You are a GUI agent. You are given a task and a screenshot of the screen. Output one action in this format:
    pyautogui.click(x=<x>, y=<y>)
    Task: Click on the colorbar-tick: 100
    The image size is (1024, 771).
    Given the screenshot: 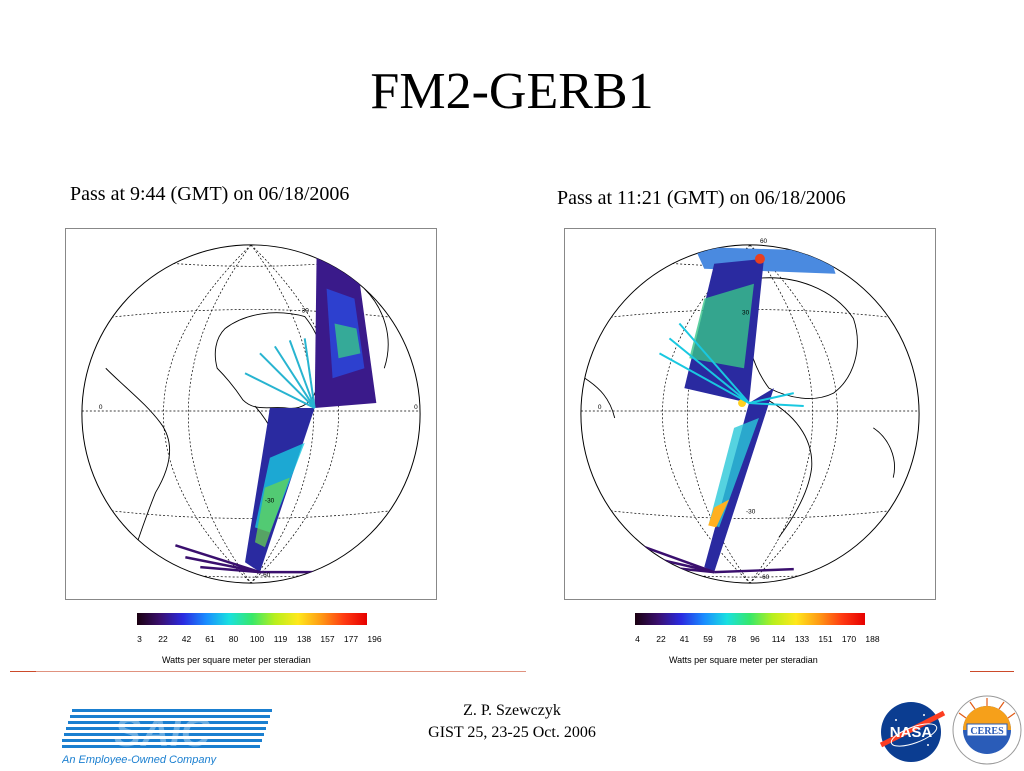 What is the action you would take?
    pyautogui.click(x=257, y=639)
    